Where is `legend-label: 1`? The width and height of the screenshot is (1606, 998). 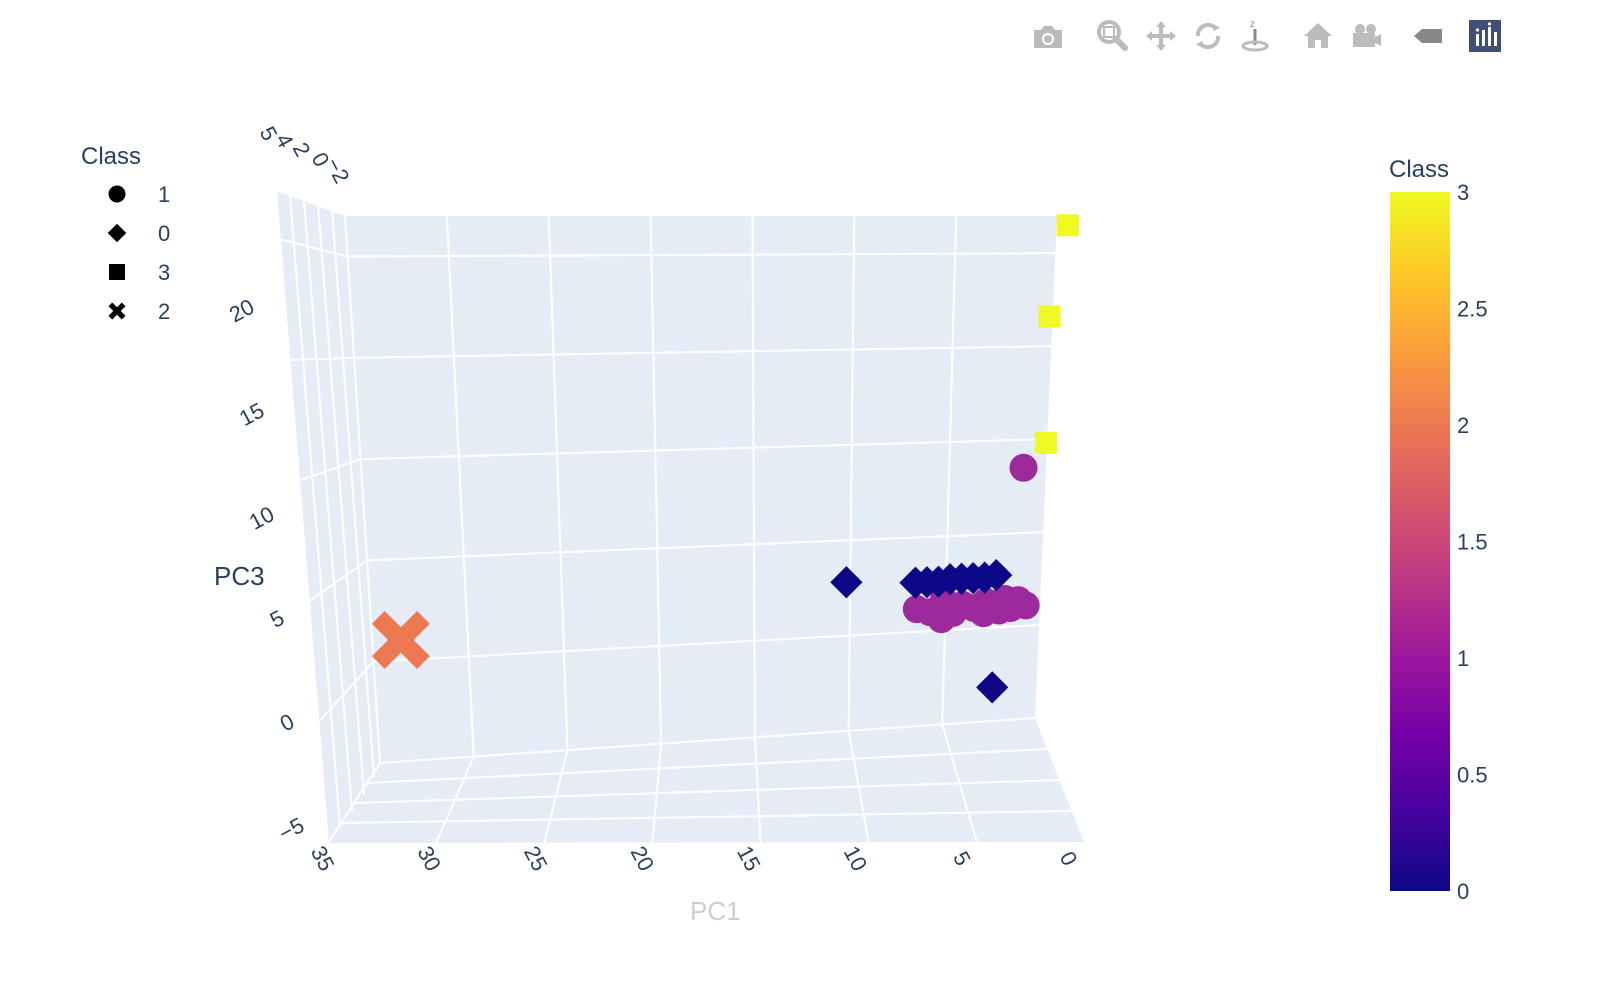
legend-label: 1 is located at coordinates (164, 194).